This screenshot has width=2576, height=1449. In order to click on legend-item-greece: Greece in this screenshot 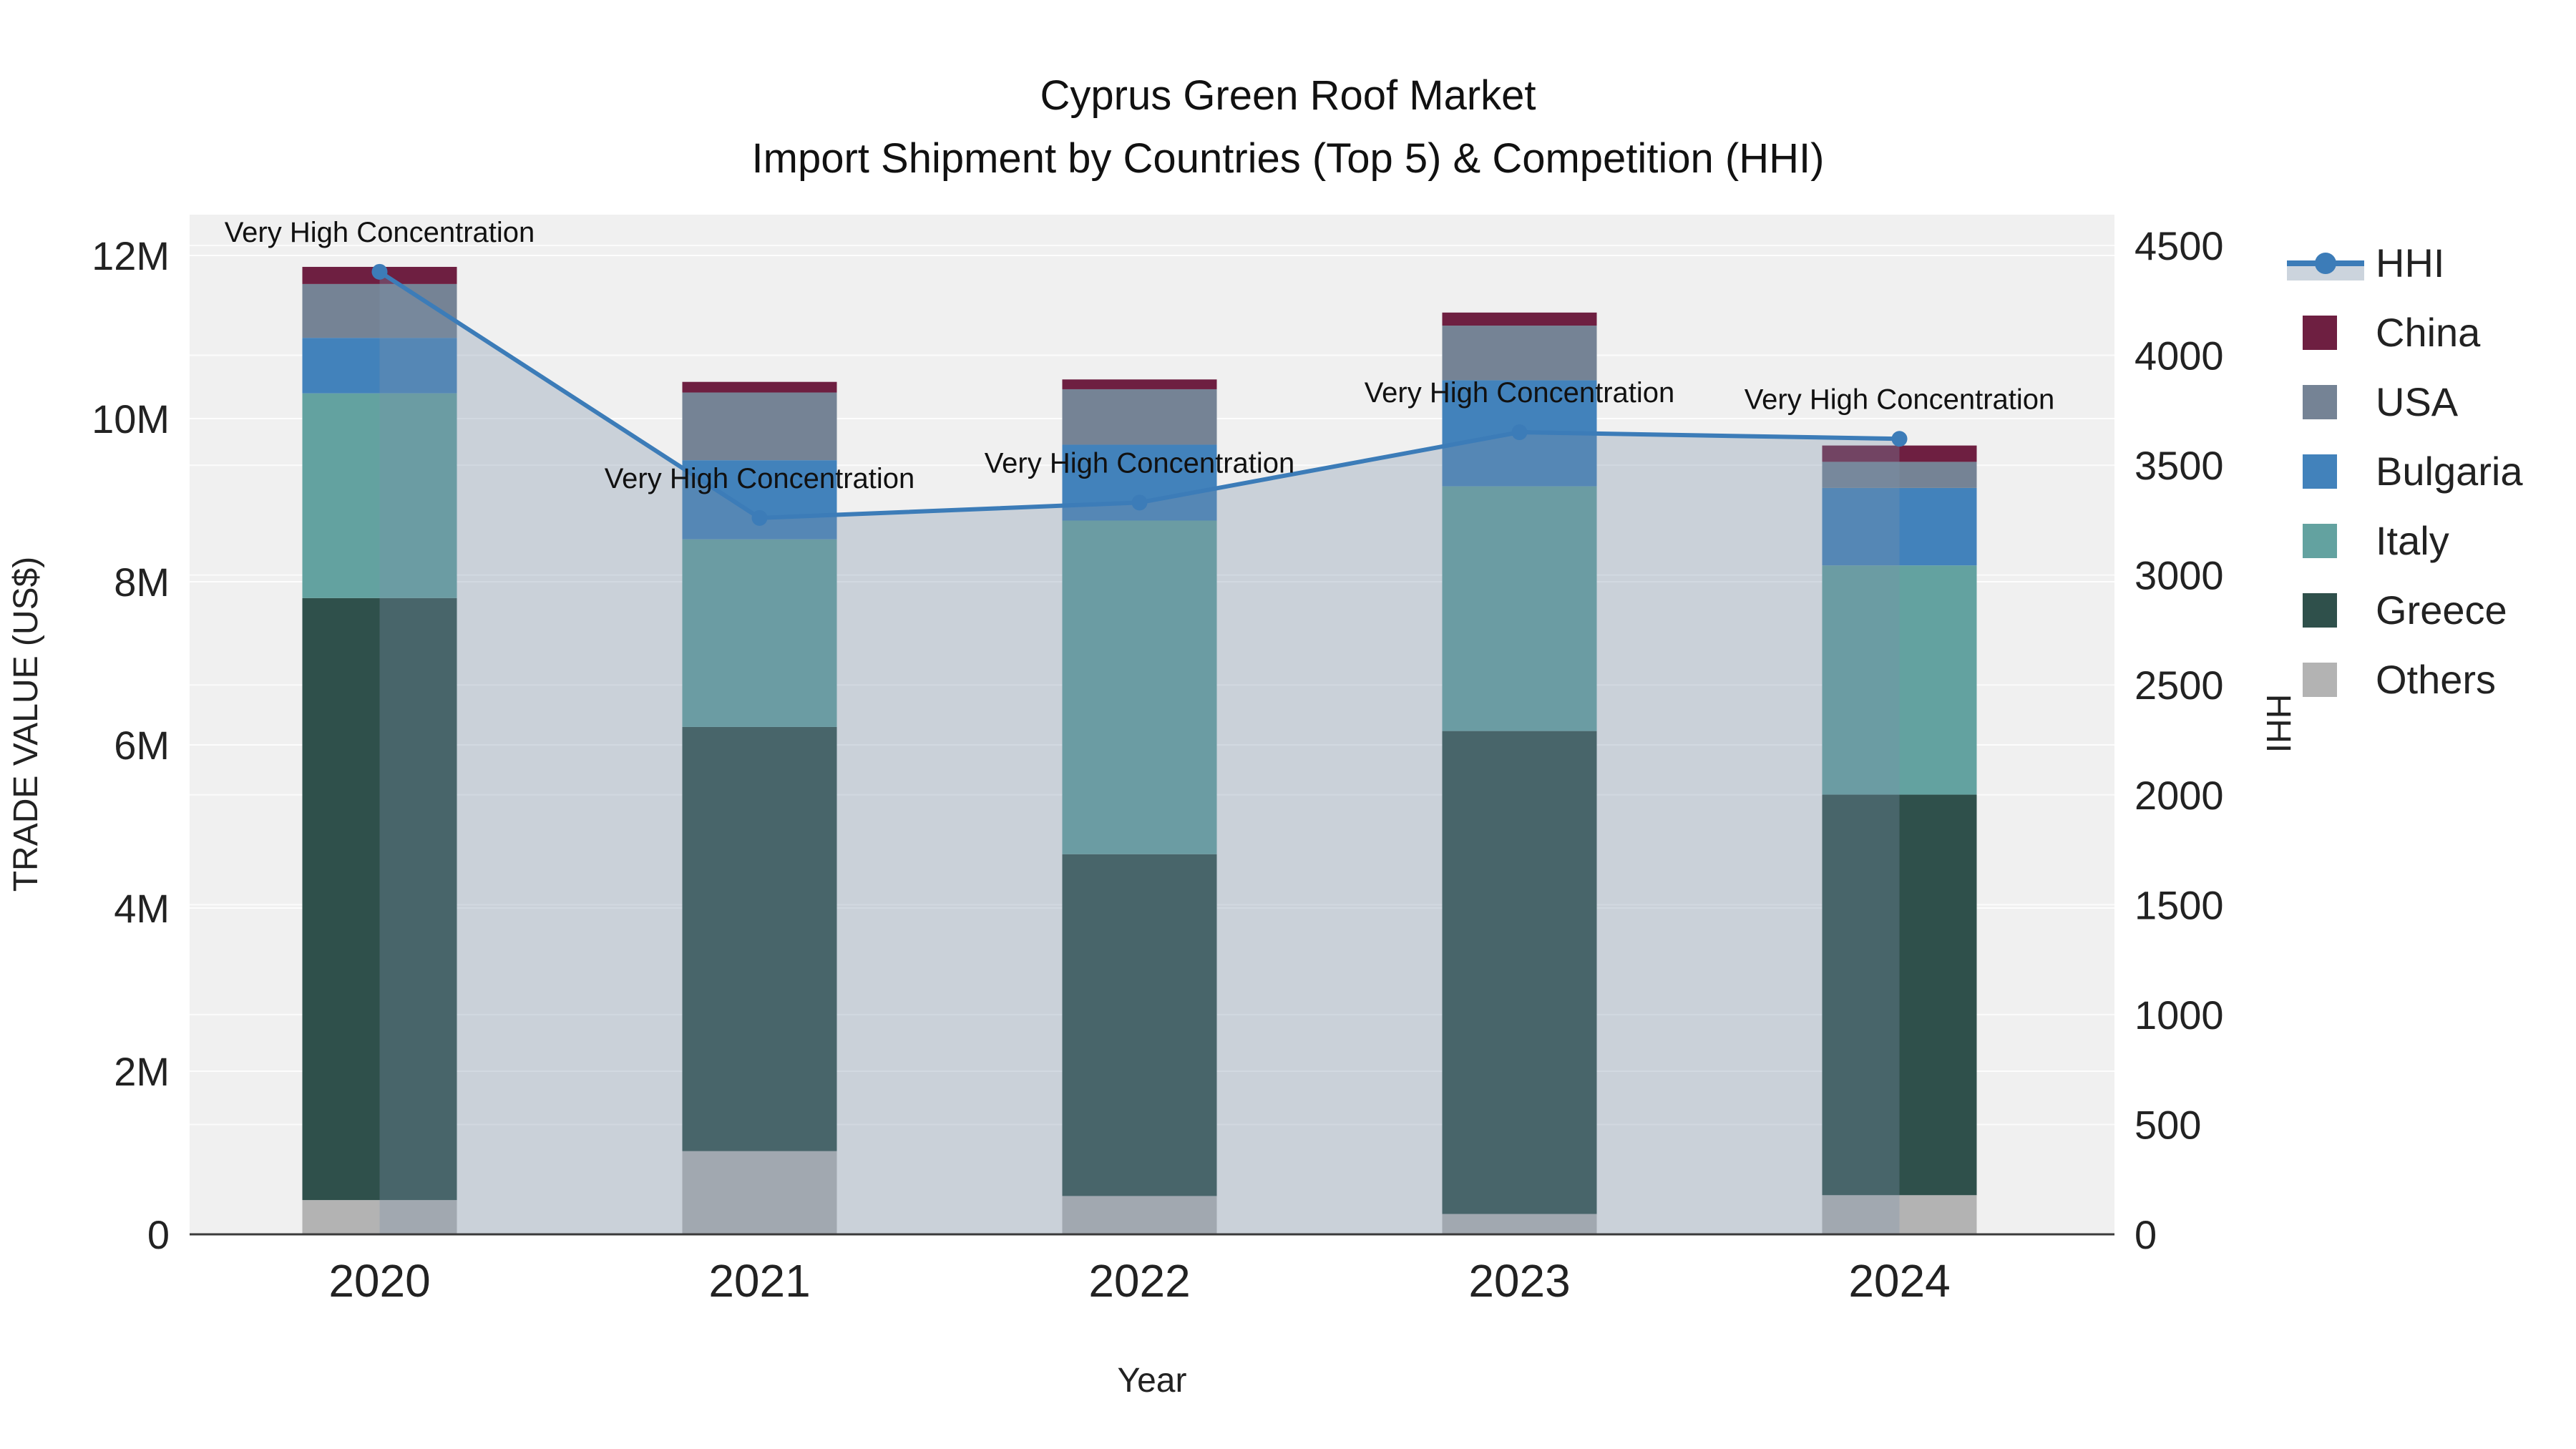, I will do `click(2405, 610)`.